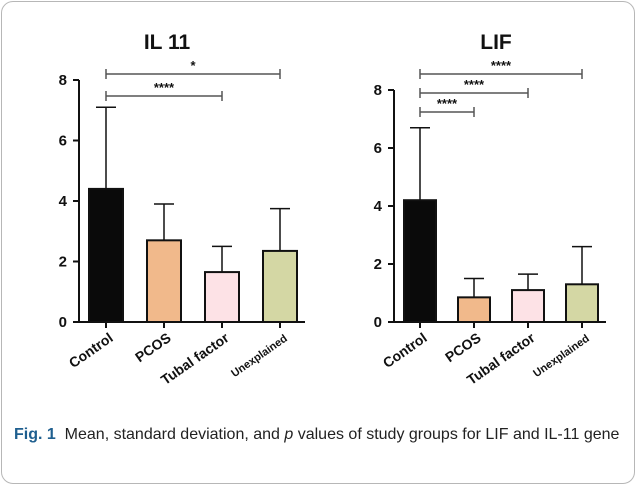 The width and height of the screenshot is (638, 487). I want to click on chart-title: LIF, so click(496, 42).